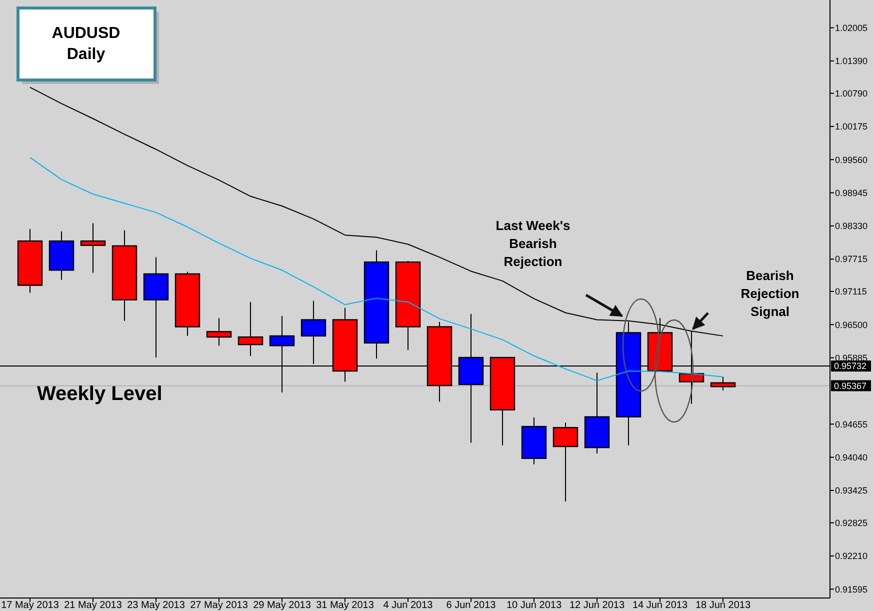 Image resolution: width=873 pixels, height=611 pixels. Describe the element at coordinates (851, 556) in the screenshot. I see `y-tick-label: 0.92210` at that location.